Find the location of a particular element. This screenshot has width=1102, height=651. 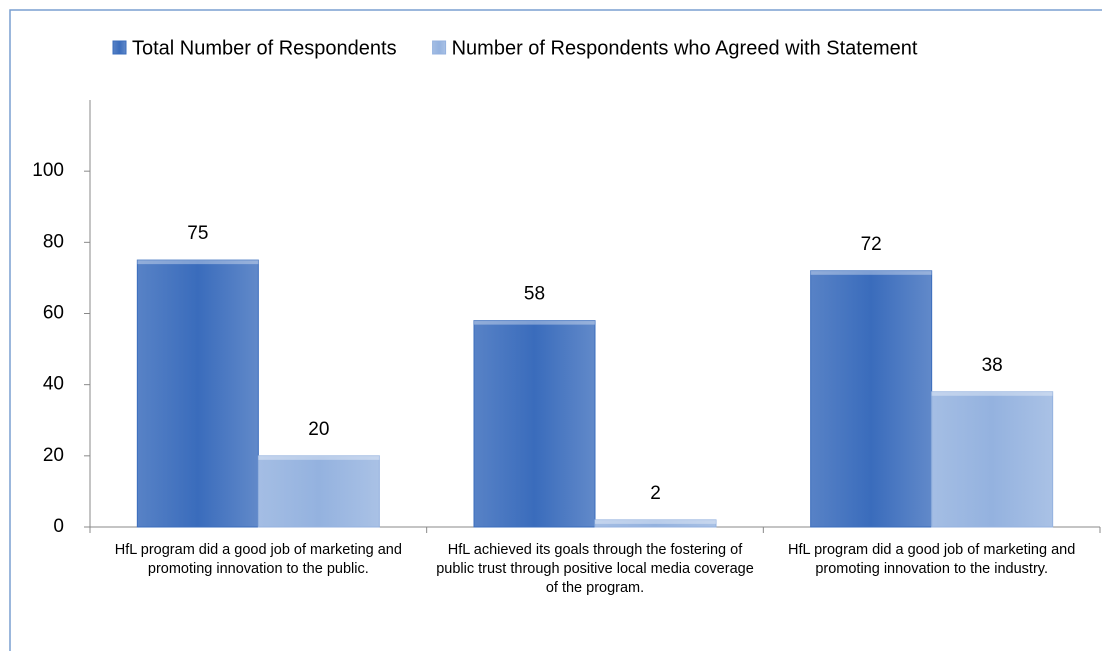

y-tick-label: 40 is located at coordinates (53, 384).